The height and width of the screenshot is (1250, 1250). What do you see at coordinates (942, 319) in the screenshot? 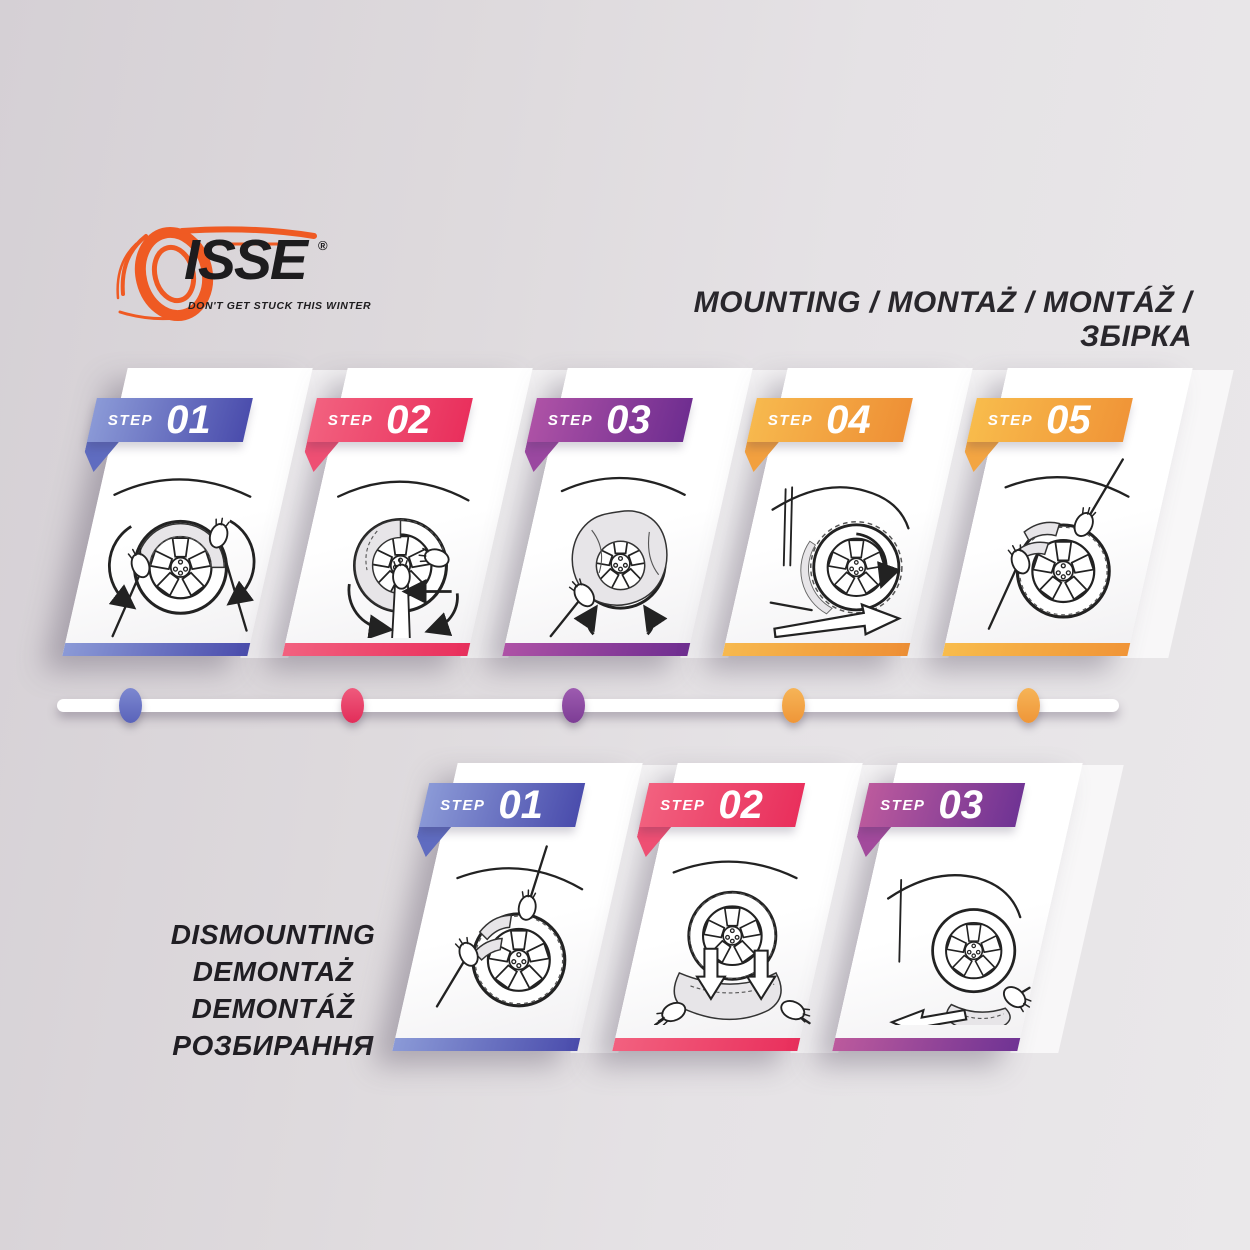
I see `mounting-title: MOUNTING / MONTAŻ / MONTÁŽ / ЗБІРКА` at bounding box center [942, 319].